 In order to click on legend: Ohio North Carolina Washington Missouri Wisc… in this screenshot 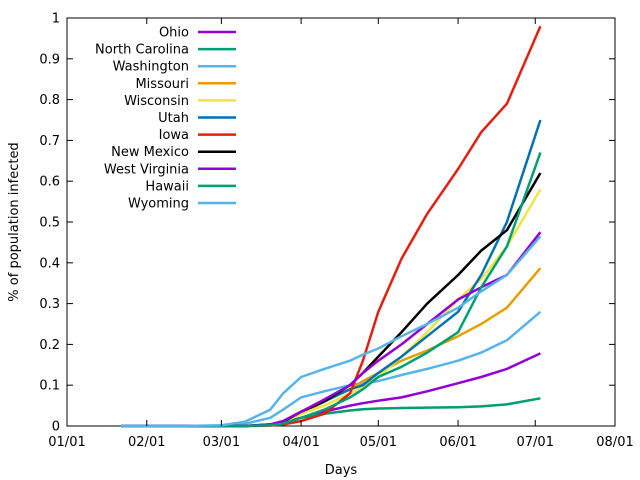, I will do `click(165, 119)`.